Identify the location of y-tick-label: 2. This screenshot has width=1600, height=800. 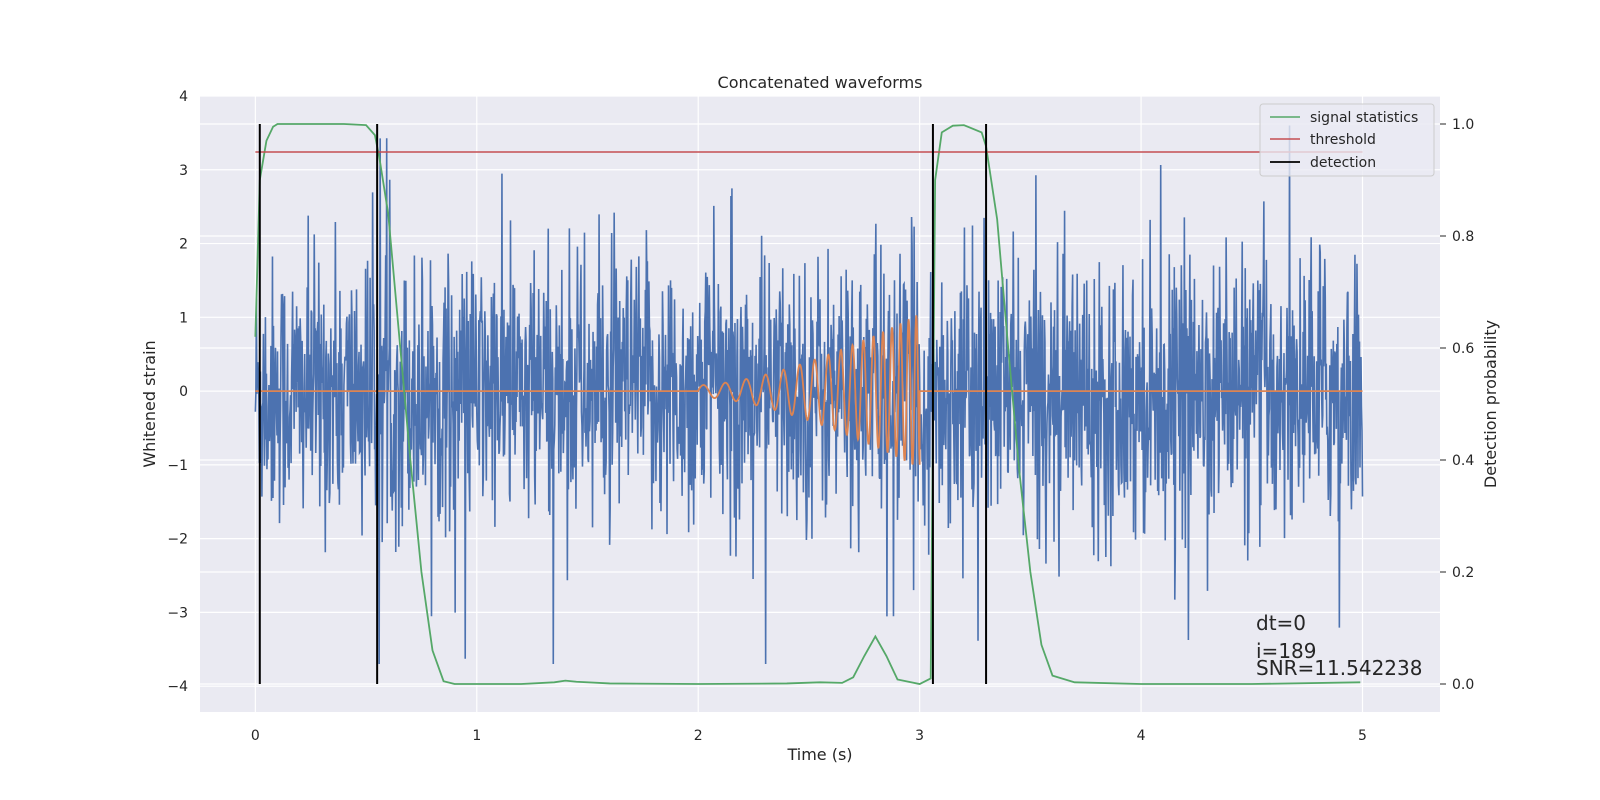
(183, 245).